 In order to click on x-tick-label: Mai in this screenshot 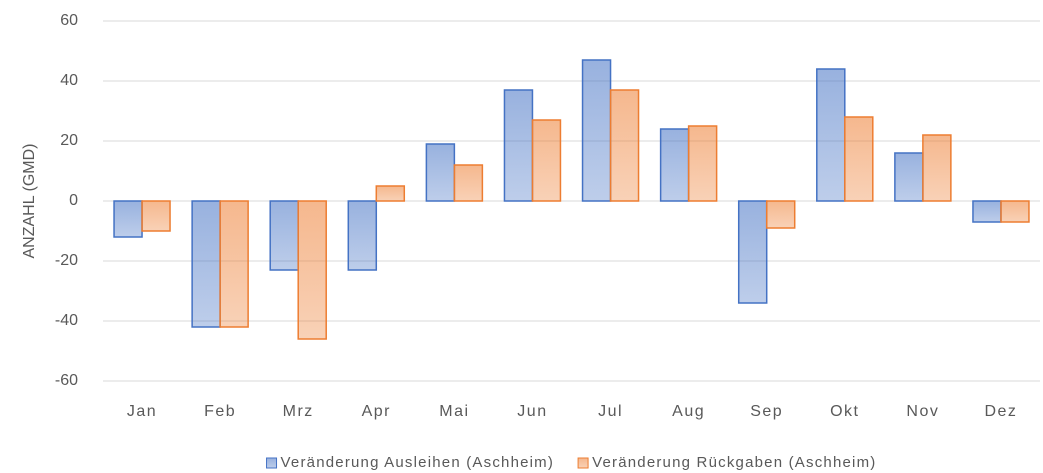, I will do `click(454, 411)`.